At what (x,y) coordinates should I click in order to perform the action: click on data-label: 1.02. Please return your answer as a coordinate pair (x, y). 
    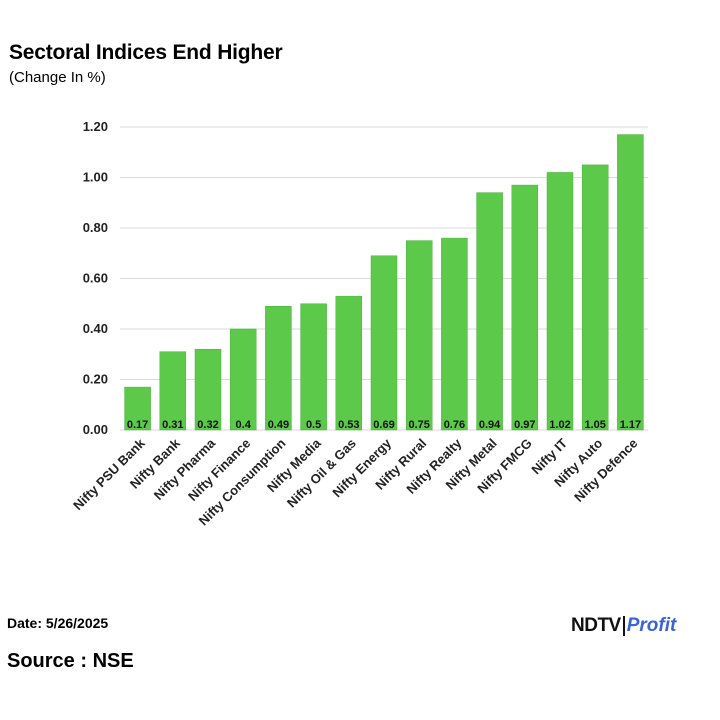
    Looking at the image, I should click on (559, 425).